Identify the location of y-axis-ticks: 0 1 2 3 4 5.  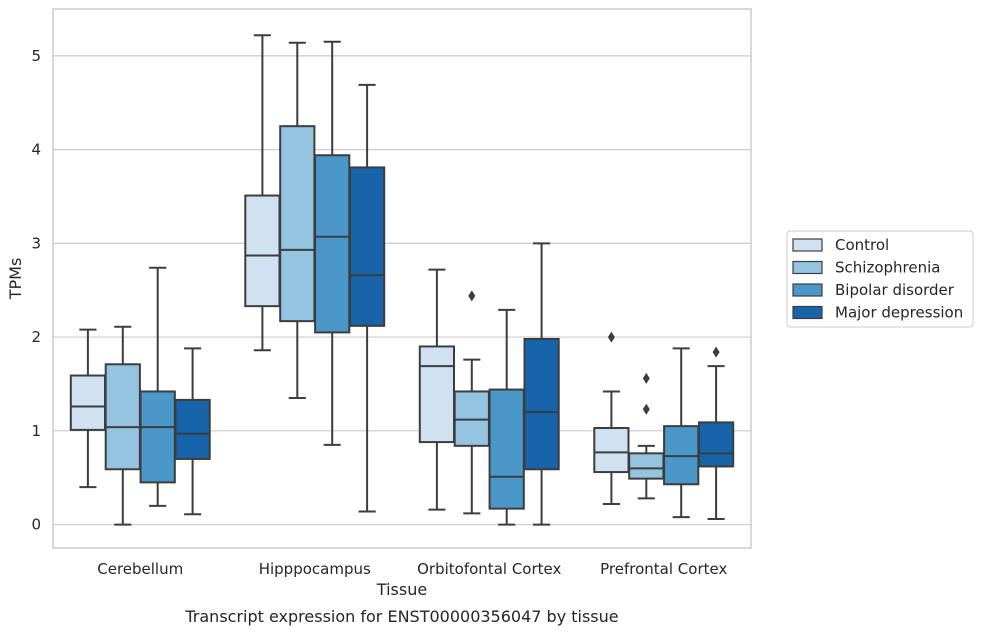
(36, 290).